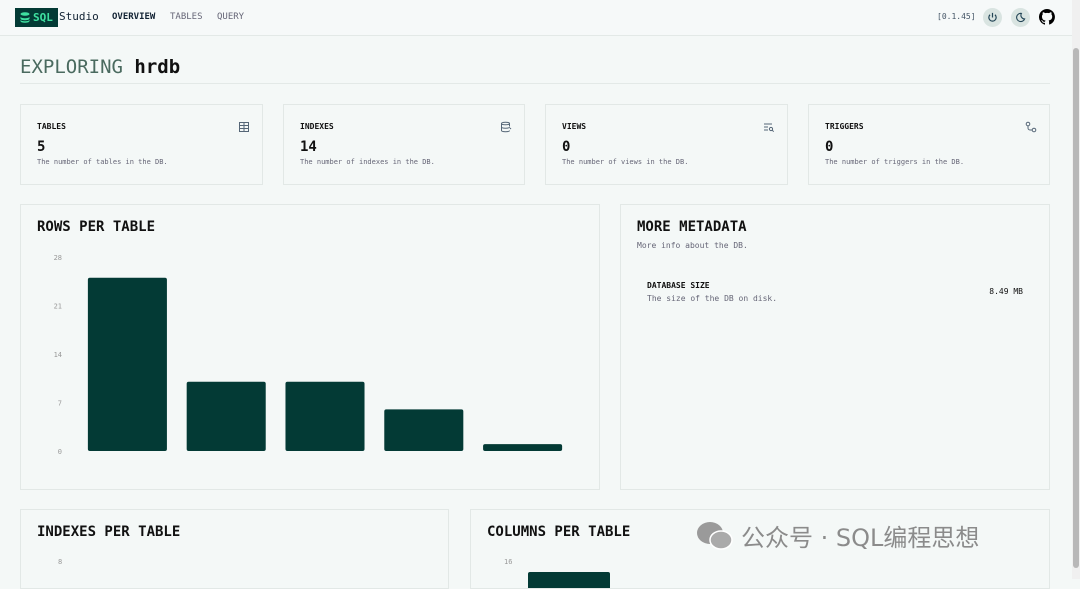  I want to click on watermark: 公众号 · SQL编程思想, so click(837, 535).